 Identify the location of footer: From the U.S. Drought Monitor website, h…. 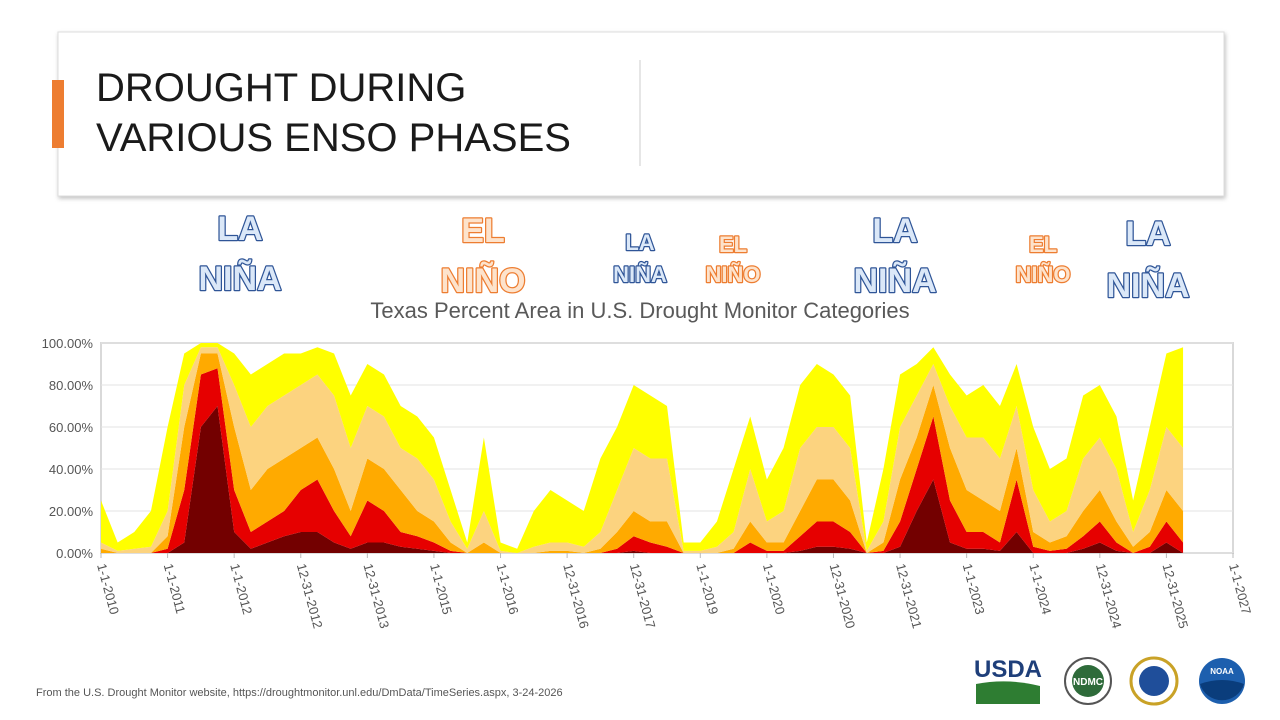
(299, 693).